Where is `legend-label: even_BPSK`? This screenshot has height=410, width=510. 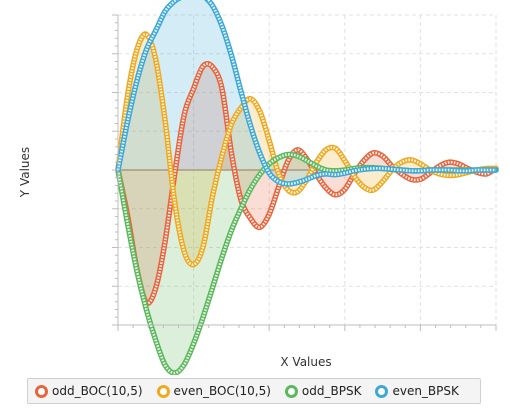 legend-label: even_BPSK is located at coordinates (425, 391).